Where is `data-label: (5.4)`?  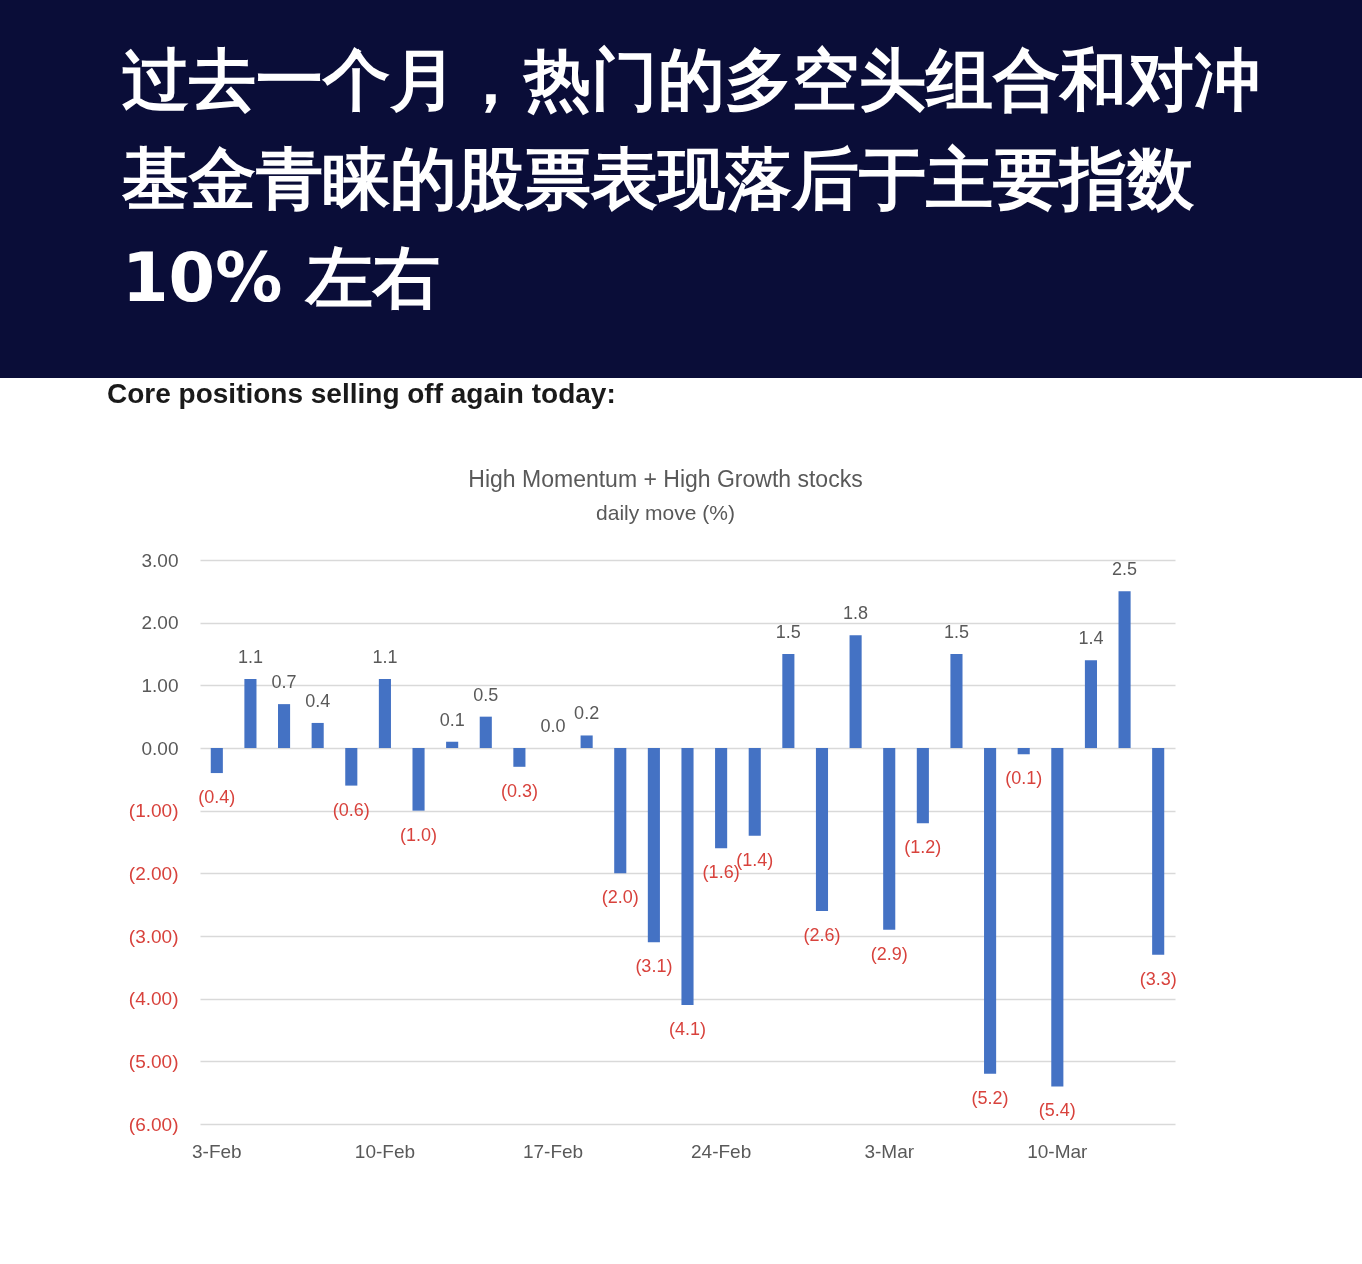
data-label: (5.4) is located at coordinates (1057, 1110).